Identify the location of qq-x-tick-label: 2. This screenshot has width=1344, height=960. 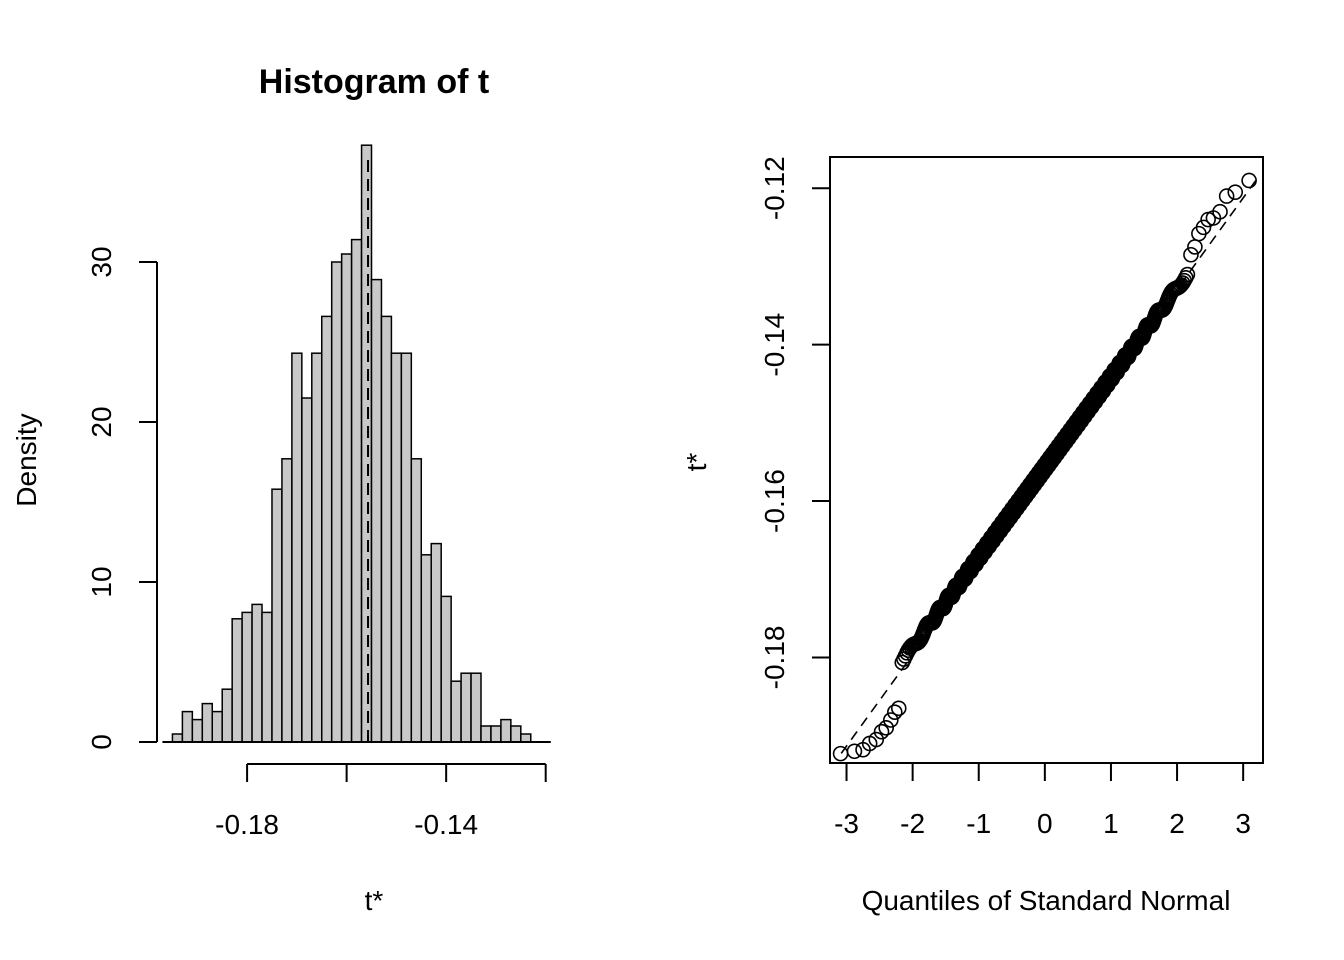
(1177, 823).